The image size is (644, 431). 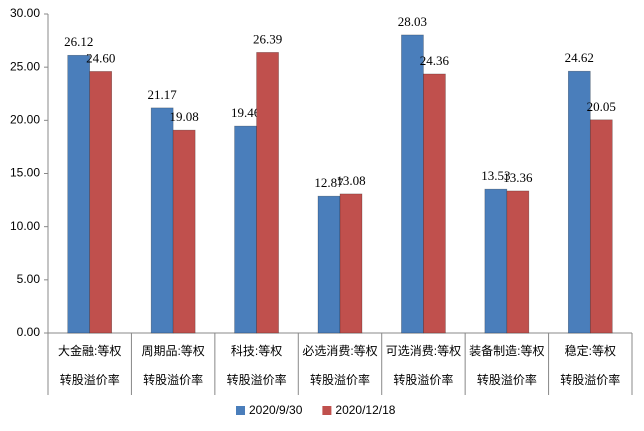 What do you see at coordinates (506, 351) in the screenshot?
I see `x-tick-label: 装备制造:等权` at bounding box center [506, 351].